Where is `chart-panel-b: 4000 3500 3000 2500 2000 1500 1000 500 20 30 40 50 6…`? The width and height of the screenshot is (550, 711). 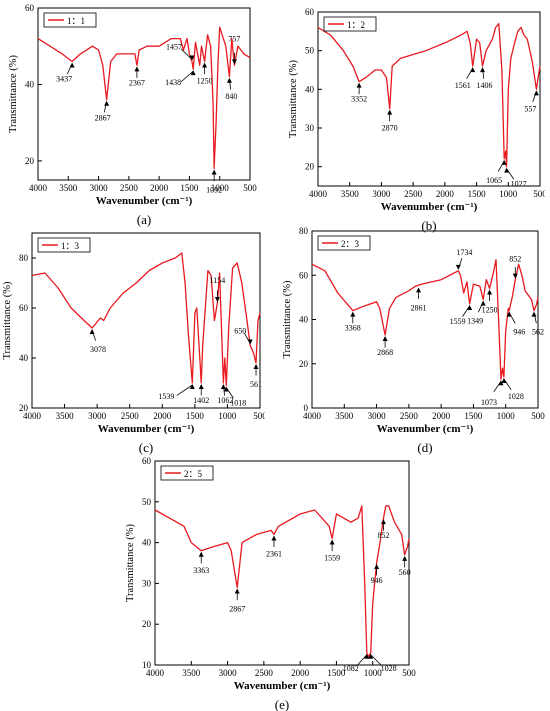
chart-panel-b: 4000 3500 3000 2500 2000 1500 1000 500 20 30 40 50 6… is located at coordinates (416, 120).